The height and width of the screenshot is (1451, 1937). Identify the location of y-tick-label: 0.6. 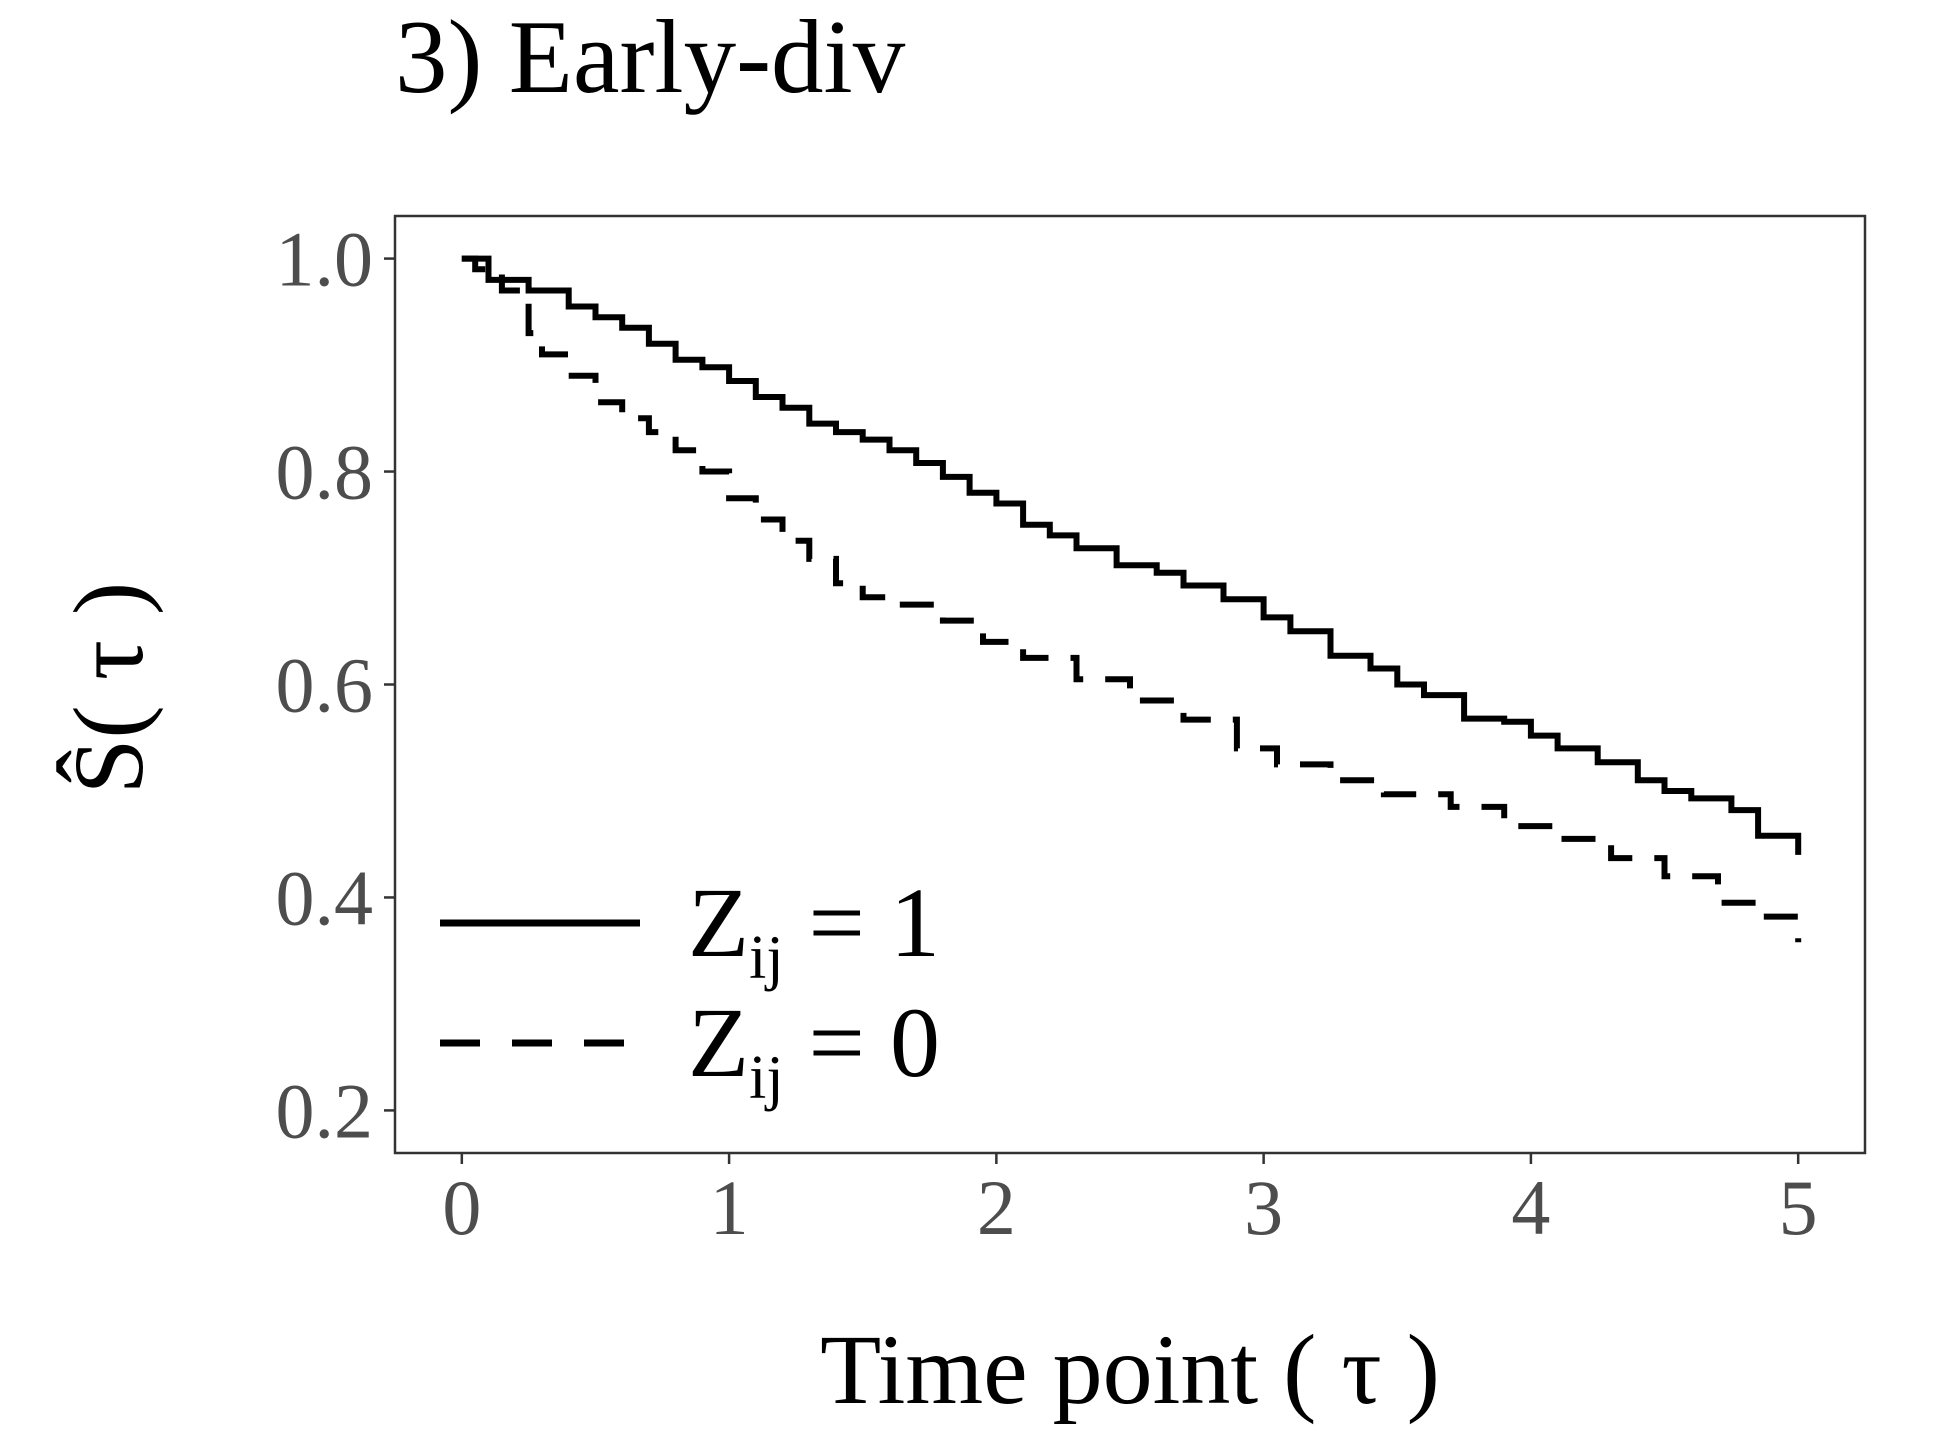
(325, 685).